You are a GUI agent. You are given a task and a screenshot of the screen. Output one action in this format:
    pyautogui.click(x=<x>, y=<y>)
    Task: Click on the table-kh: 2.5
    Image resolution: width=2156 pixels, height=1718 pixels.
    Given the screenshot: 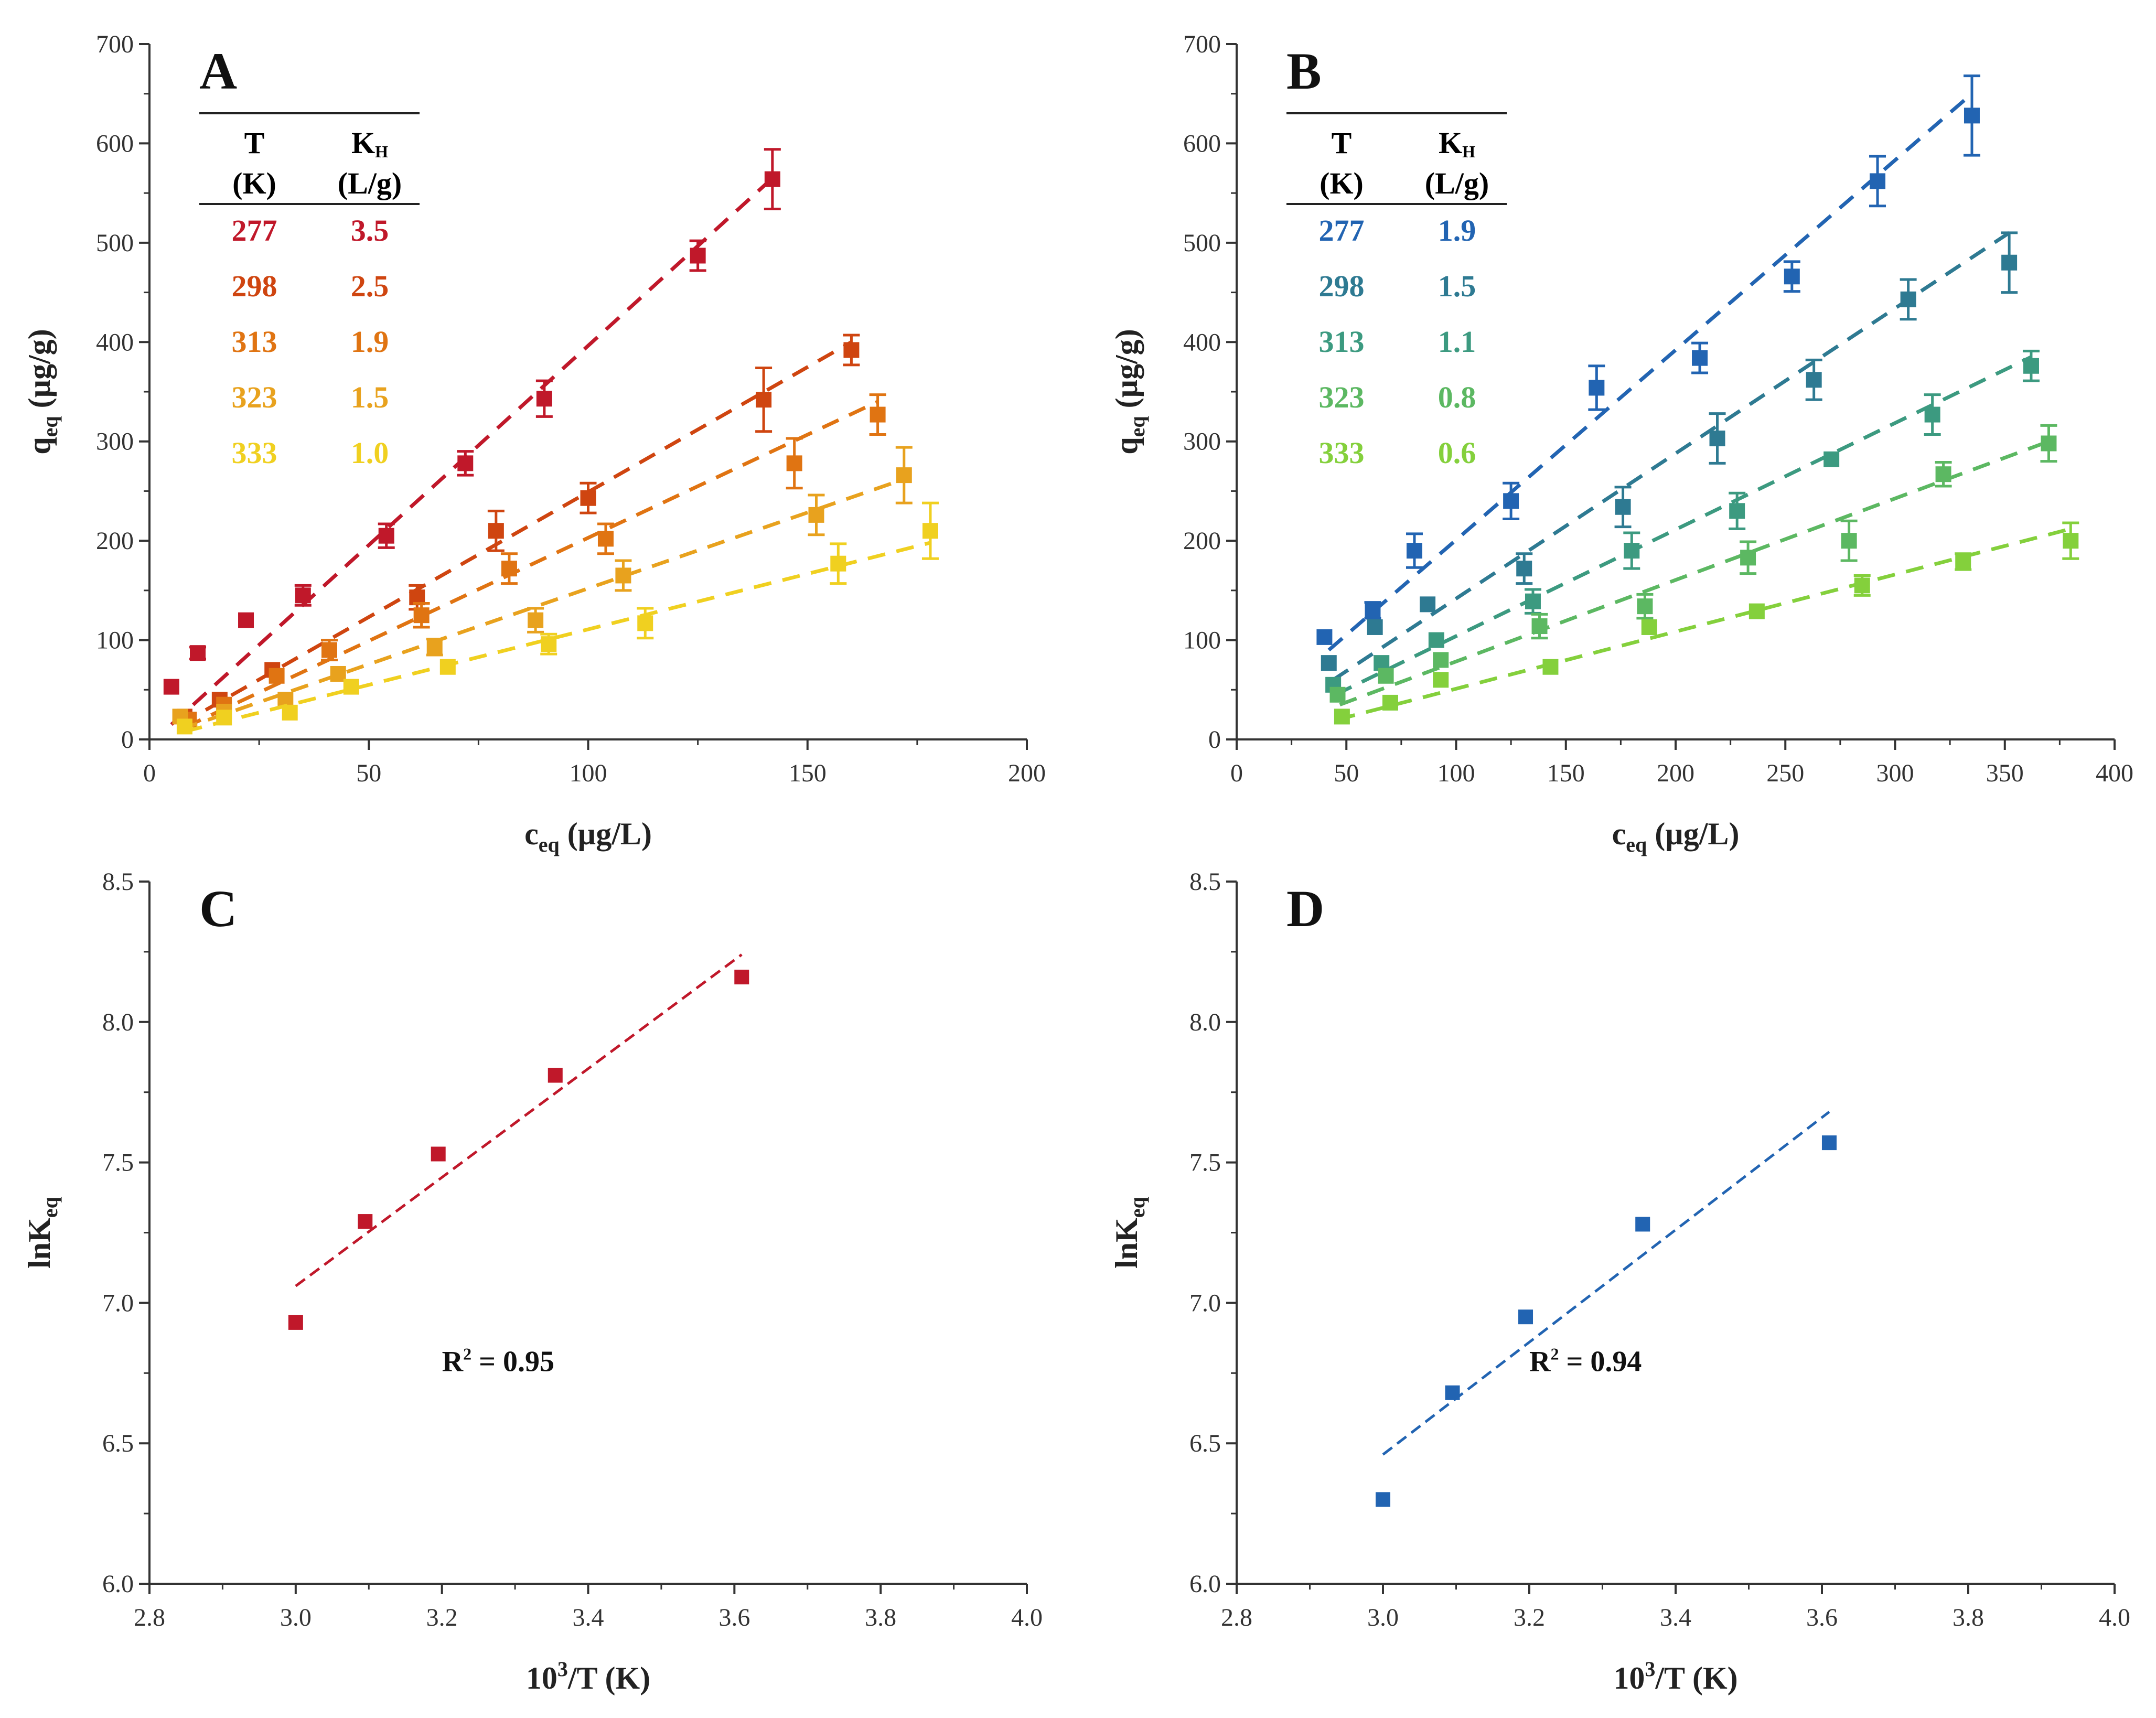 What is the action you would take?
    pyautogui.click(x=370, y=286)
    